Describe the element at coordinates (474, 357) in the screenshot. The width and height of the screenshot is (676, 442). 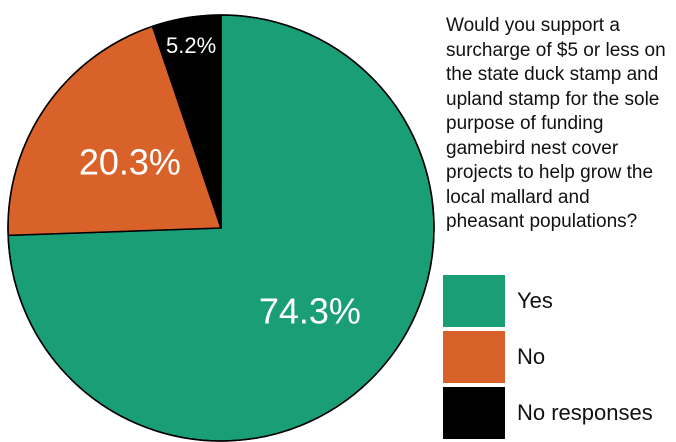
I see `legend-swatch-no` at that location.